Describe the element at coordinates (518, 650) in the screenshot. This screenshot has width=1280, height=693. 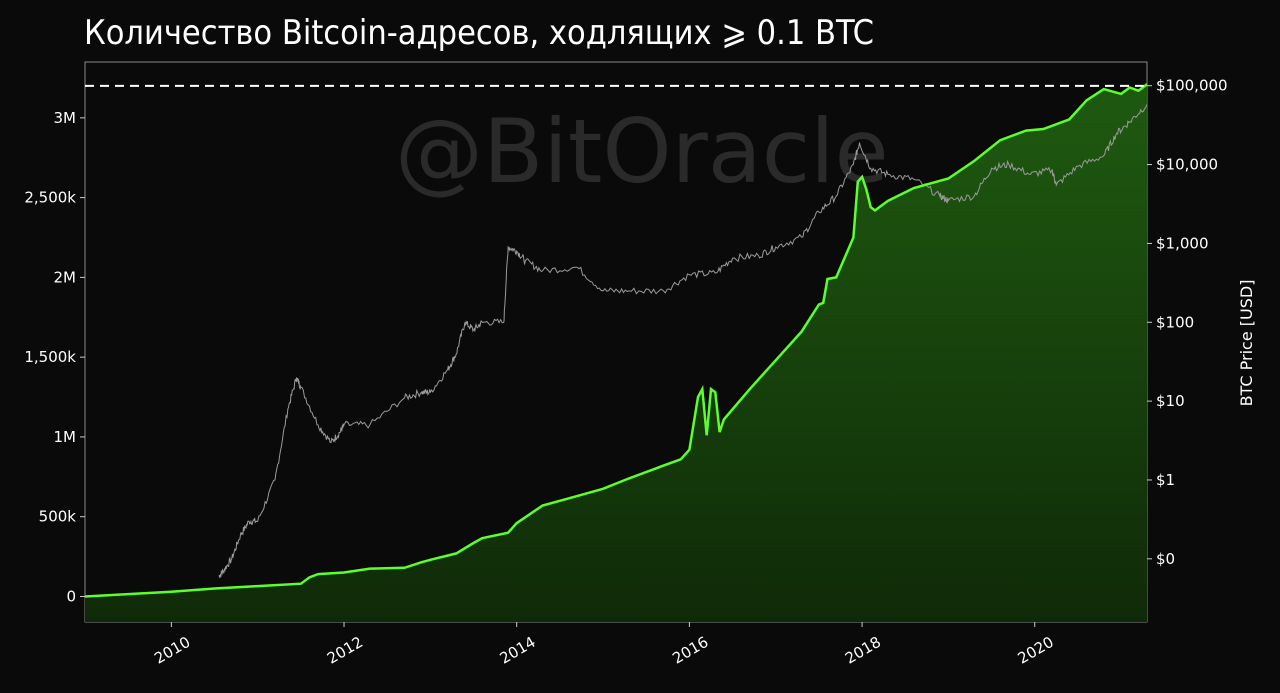
I see `x-tick-label: 2014` at that location.